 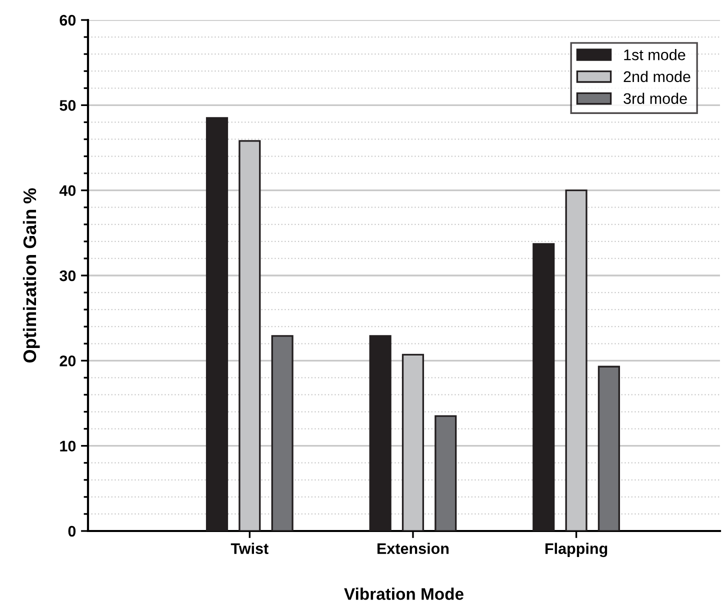 I want to click on legend-label: 3rd mode, so click(x=655, y=98).